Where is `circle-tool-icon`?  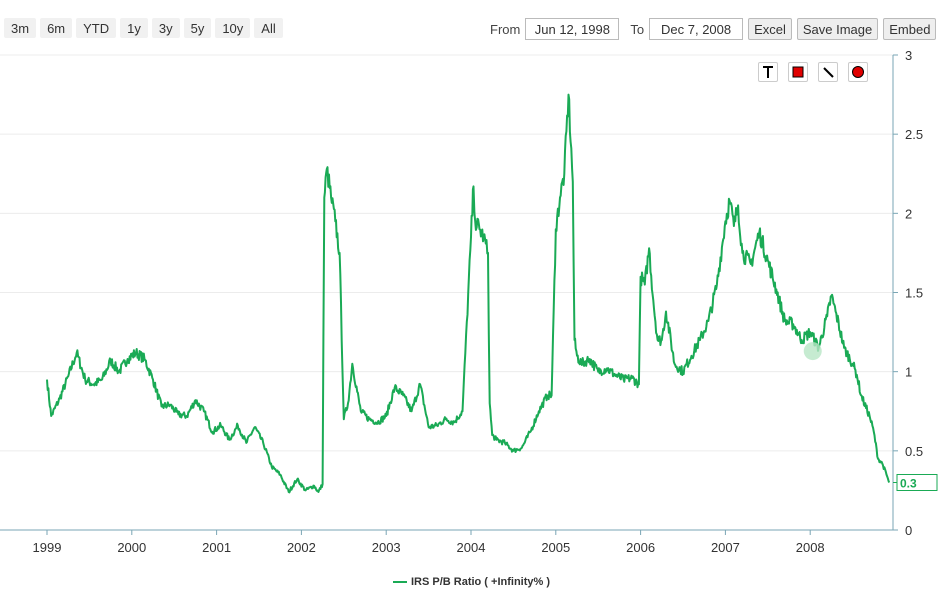 circle-tool-icon is located at coordinates (858, 72).